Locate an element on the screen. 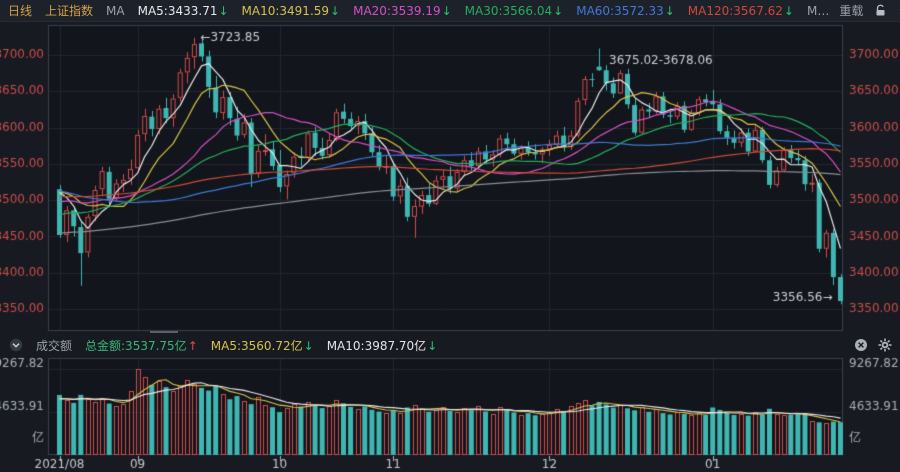 This screenshot has height=472, width=900. toolbar-right-group: M… 重载 is located at coordinates (853, 10).